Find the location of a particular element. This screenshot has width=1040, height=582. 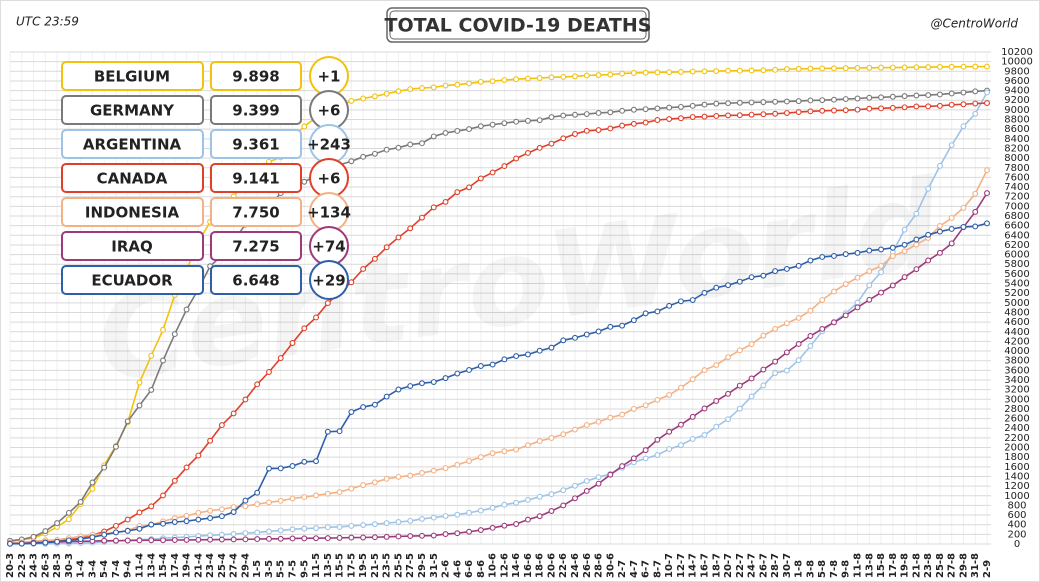

legend-name: ARGENTINA is located at coordinates (132, 145).